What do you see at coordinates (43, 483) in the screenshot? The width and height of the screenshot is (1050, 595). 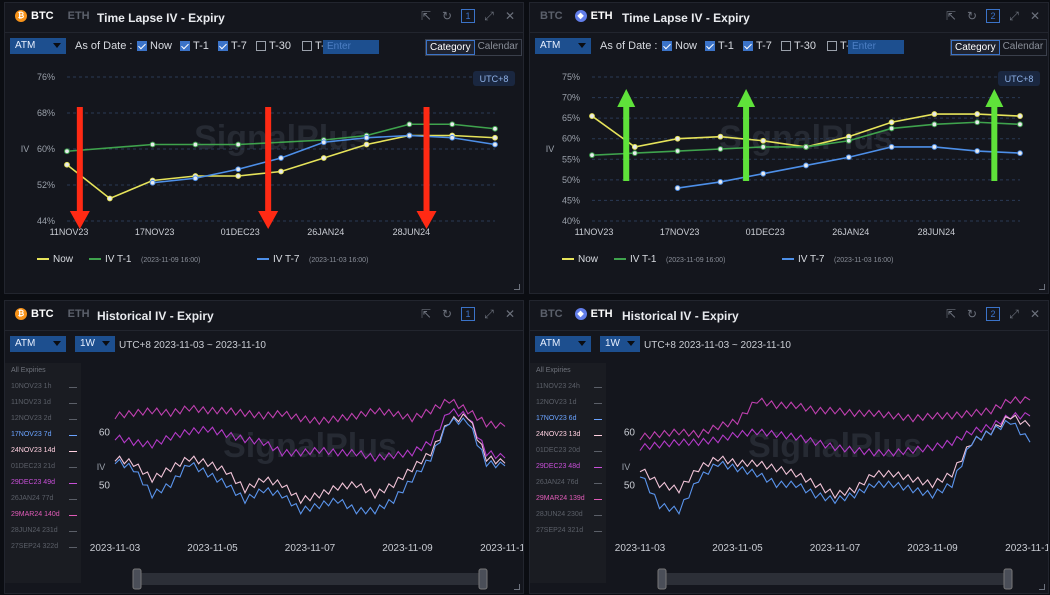 I see `legend-item: 29DEC23 49d` at bounding box center [43, 483].